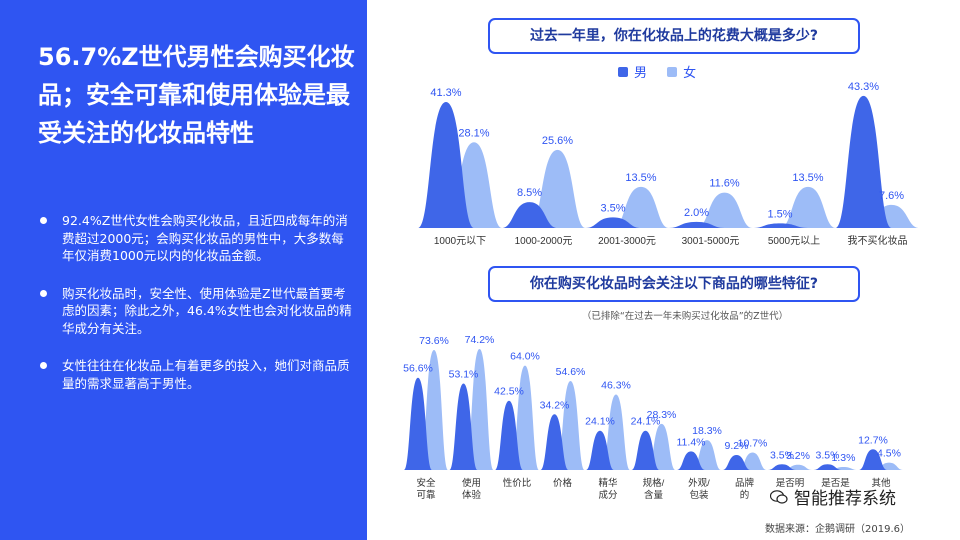 Image resolution: width=960 pixels, height=540 pixels. What do you see at coordinates (434, 341) in the screenshot?
I see `data-label-female: 73.6%` at bounding box center [434, 341].